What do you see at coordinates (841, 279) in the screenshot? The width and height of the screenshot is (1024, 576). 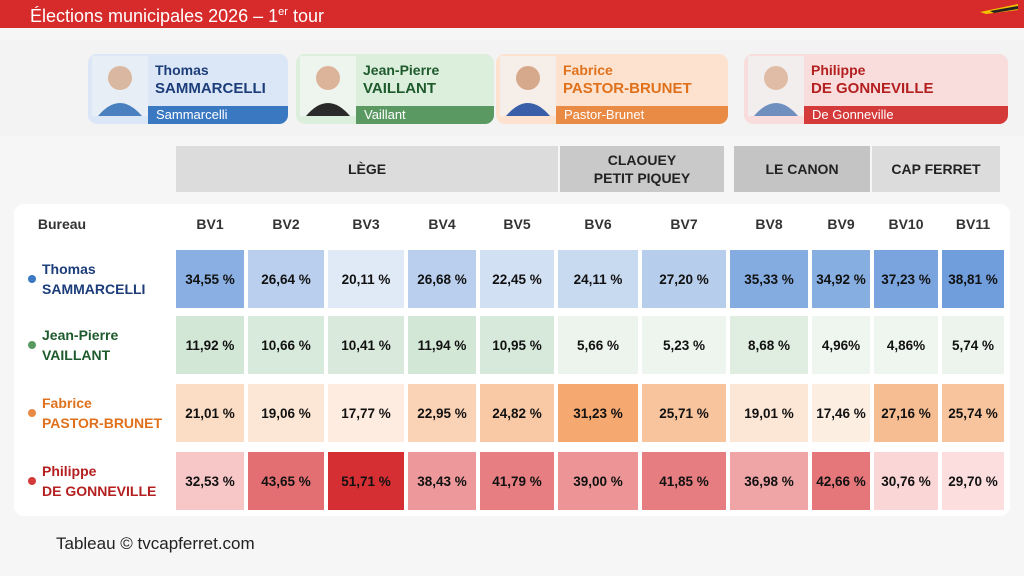 I see `data-cell: 34,92 %` at bounding box center [841, 279].